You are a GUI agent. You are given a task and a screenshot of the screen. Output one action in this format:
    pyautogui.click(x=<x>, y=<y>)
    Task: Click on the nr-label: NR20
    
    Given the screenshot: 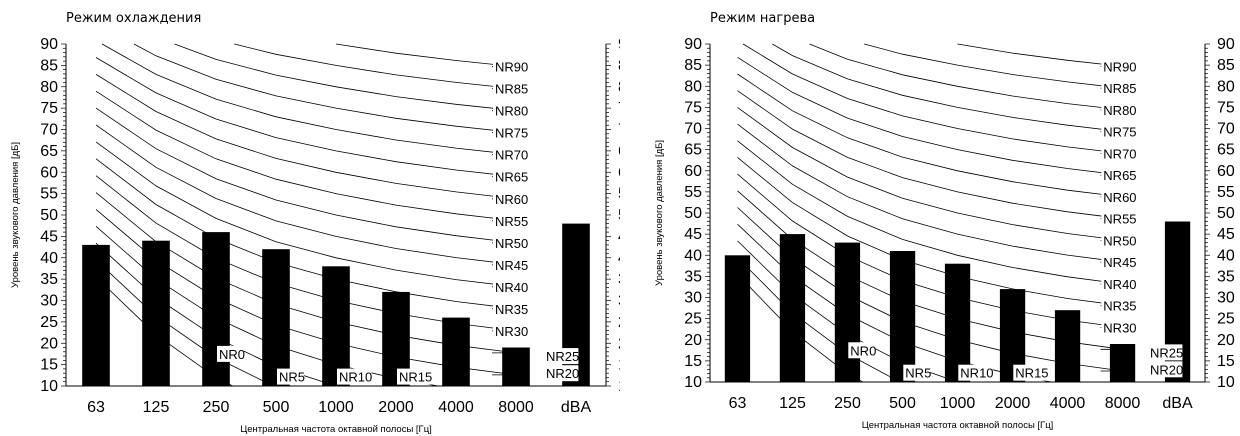 What is the action you would take?
    pyautogui.click(x=1166, y=369)
    